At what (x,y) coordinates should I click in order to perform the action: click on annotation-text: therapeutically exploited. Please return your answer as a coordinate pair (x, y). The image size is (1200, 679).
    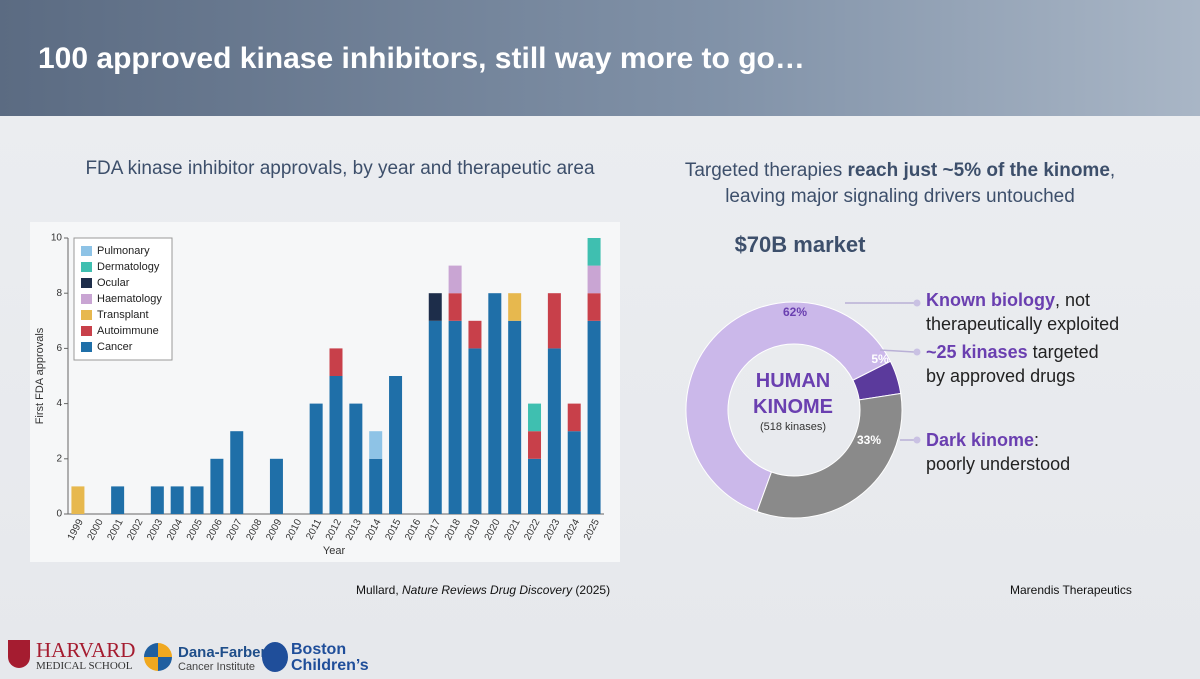
    Looking at the image, I should click on (1023, 324).